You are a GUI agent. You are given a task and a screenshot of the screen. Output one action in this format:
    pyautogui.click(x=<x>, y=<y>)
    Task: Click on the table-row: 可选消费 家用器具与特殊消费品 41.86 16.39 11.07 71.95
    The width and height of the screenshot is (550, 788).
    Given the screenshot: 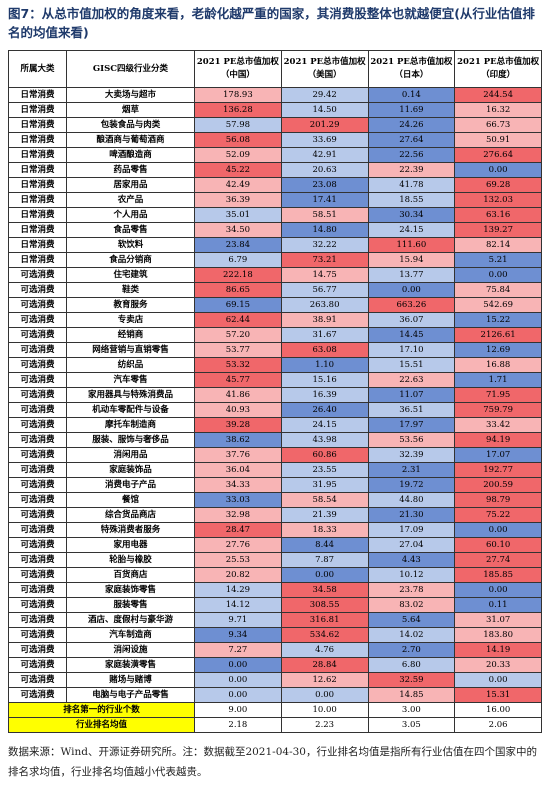 What is the action you would take?
    pyautogui.click(x=275, y=395)
    